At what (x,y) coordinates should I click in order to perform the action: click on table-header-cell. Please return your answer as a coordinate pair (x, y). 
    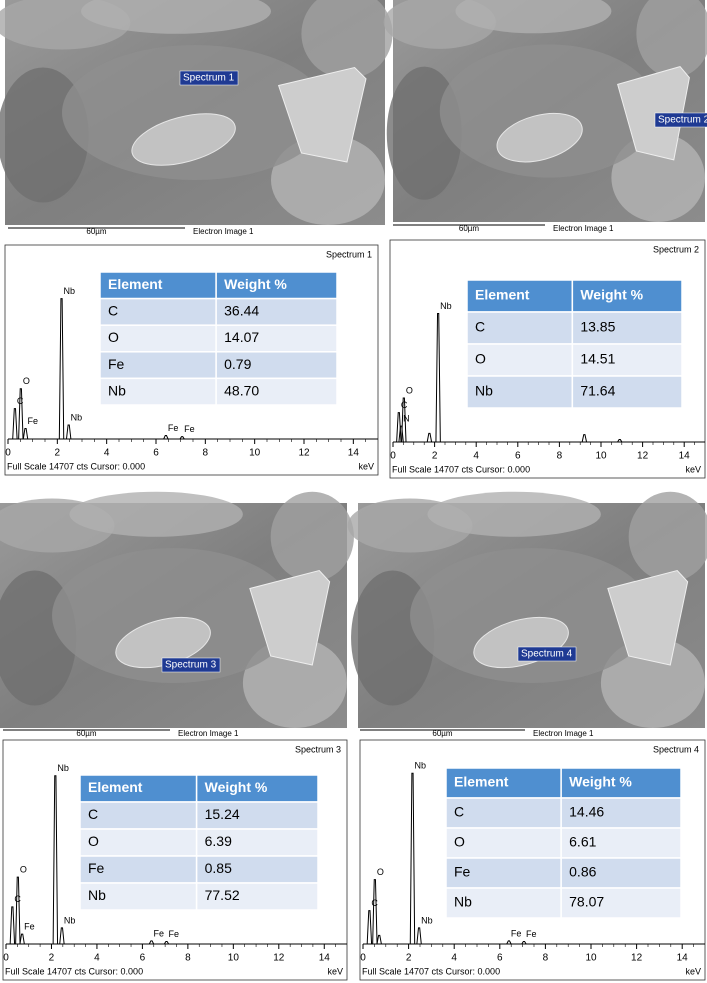
    Looking at the image, I should click on (276, 285).